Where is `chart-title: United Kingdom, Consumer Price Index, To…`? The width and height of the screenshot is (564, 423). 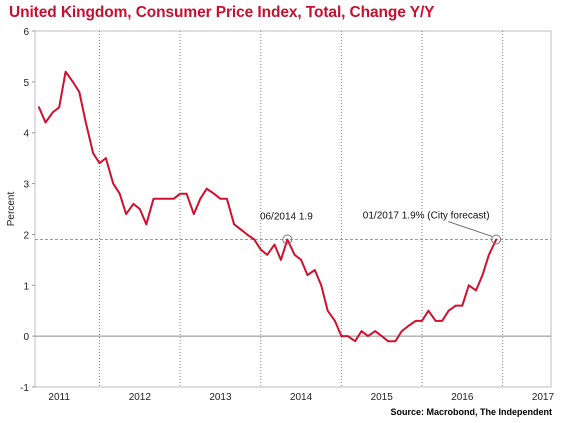 chart-title: United Kingdom, Consumer Price Index, To… is located at coordinates (222, 12).